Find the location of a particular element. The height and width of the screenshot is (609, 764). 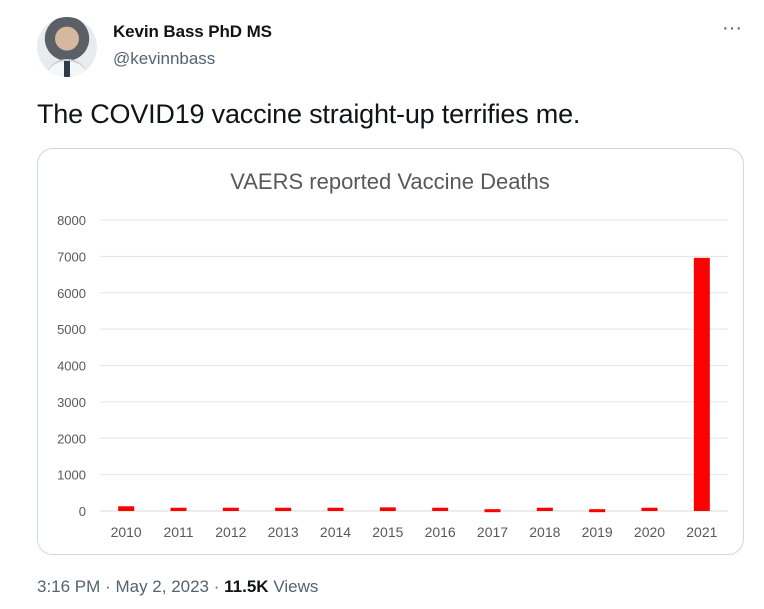

y-tick-label: 2000 is located at coordinates (71, 438).